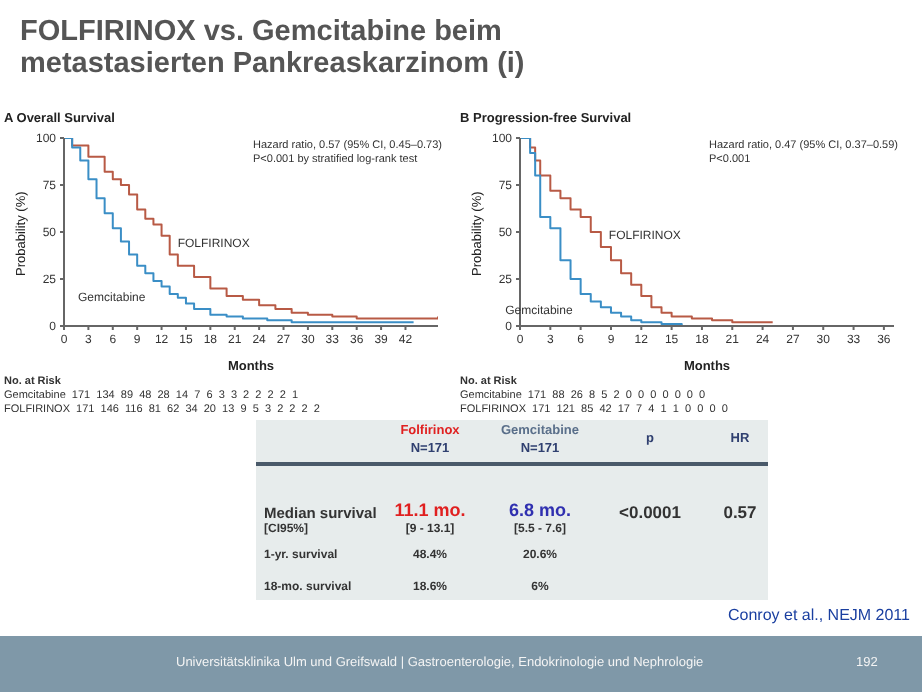 Image resolution: width=922 pixels, height=692 pixels. I want to click on text: 0.57, so click(740, 512).